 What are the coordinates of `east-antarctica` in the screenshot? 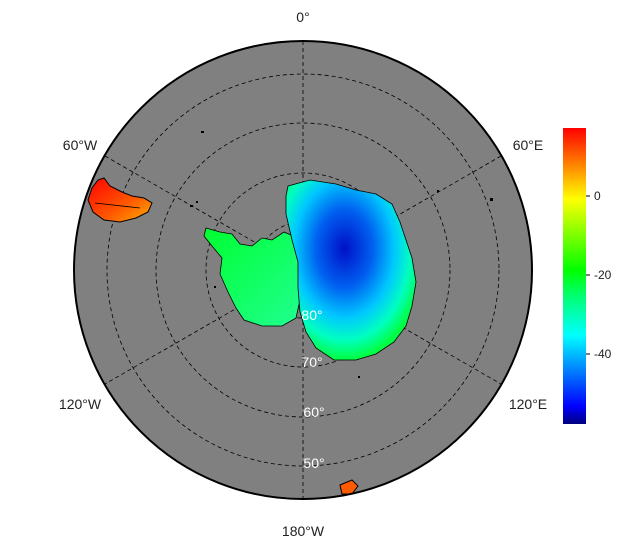 It's located at (351, 270).